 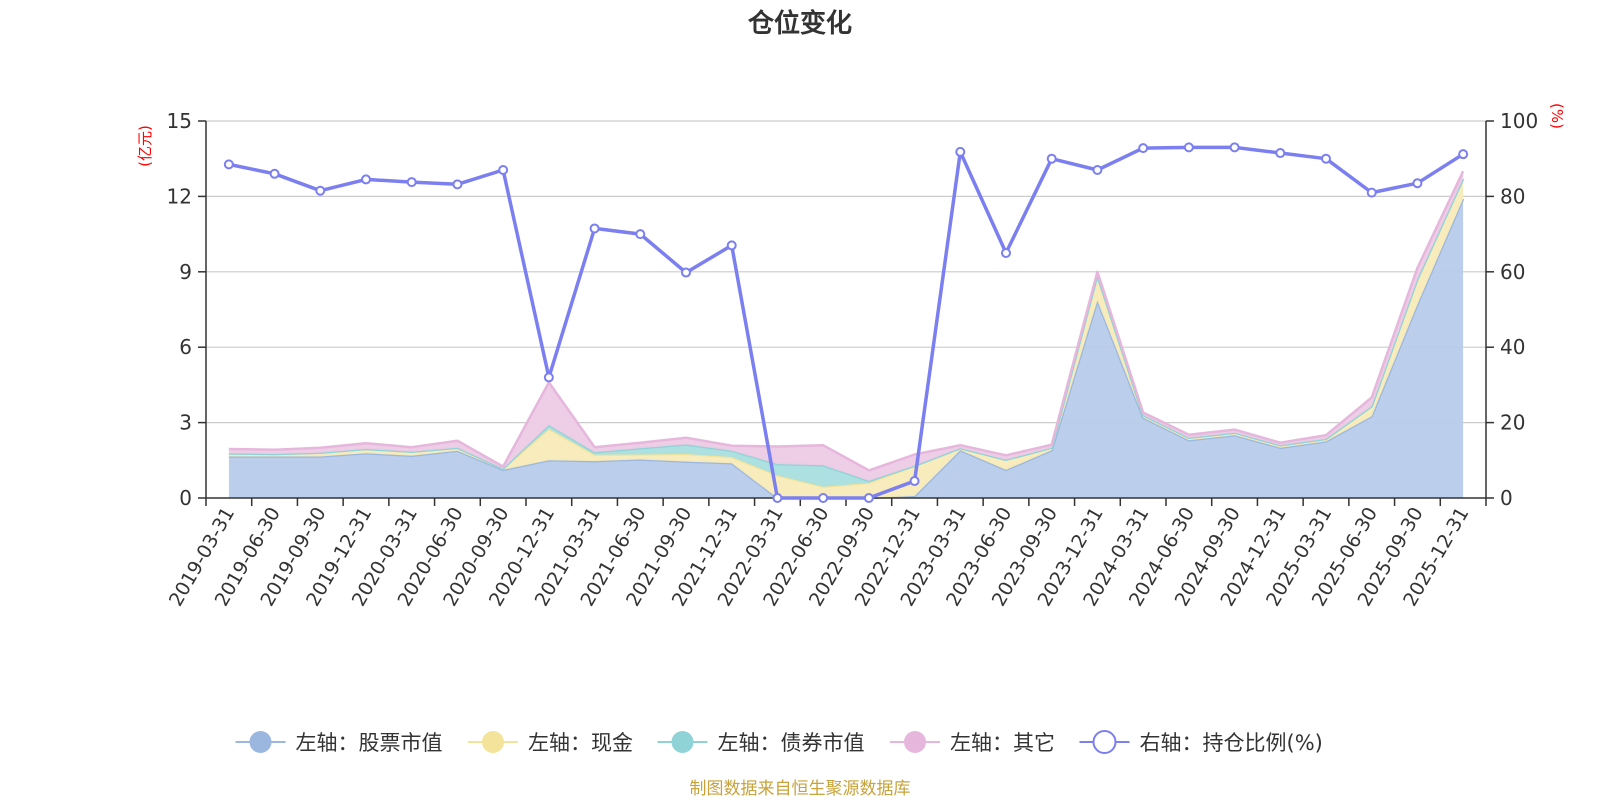 I want to click on chart-title: 仓位变化, so click(x=799, y=23).